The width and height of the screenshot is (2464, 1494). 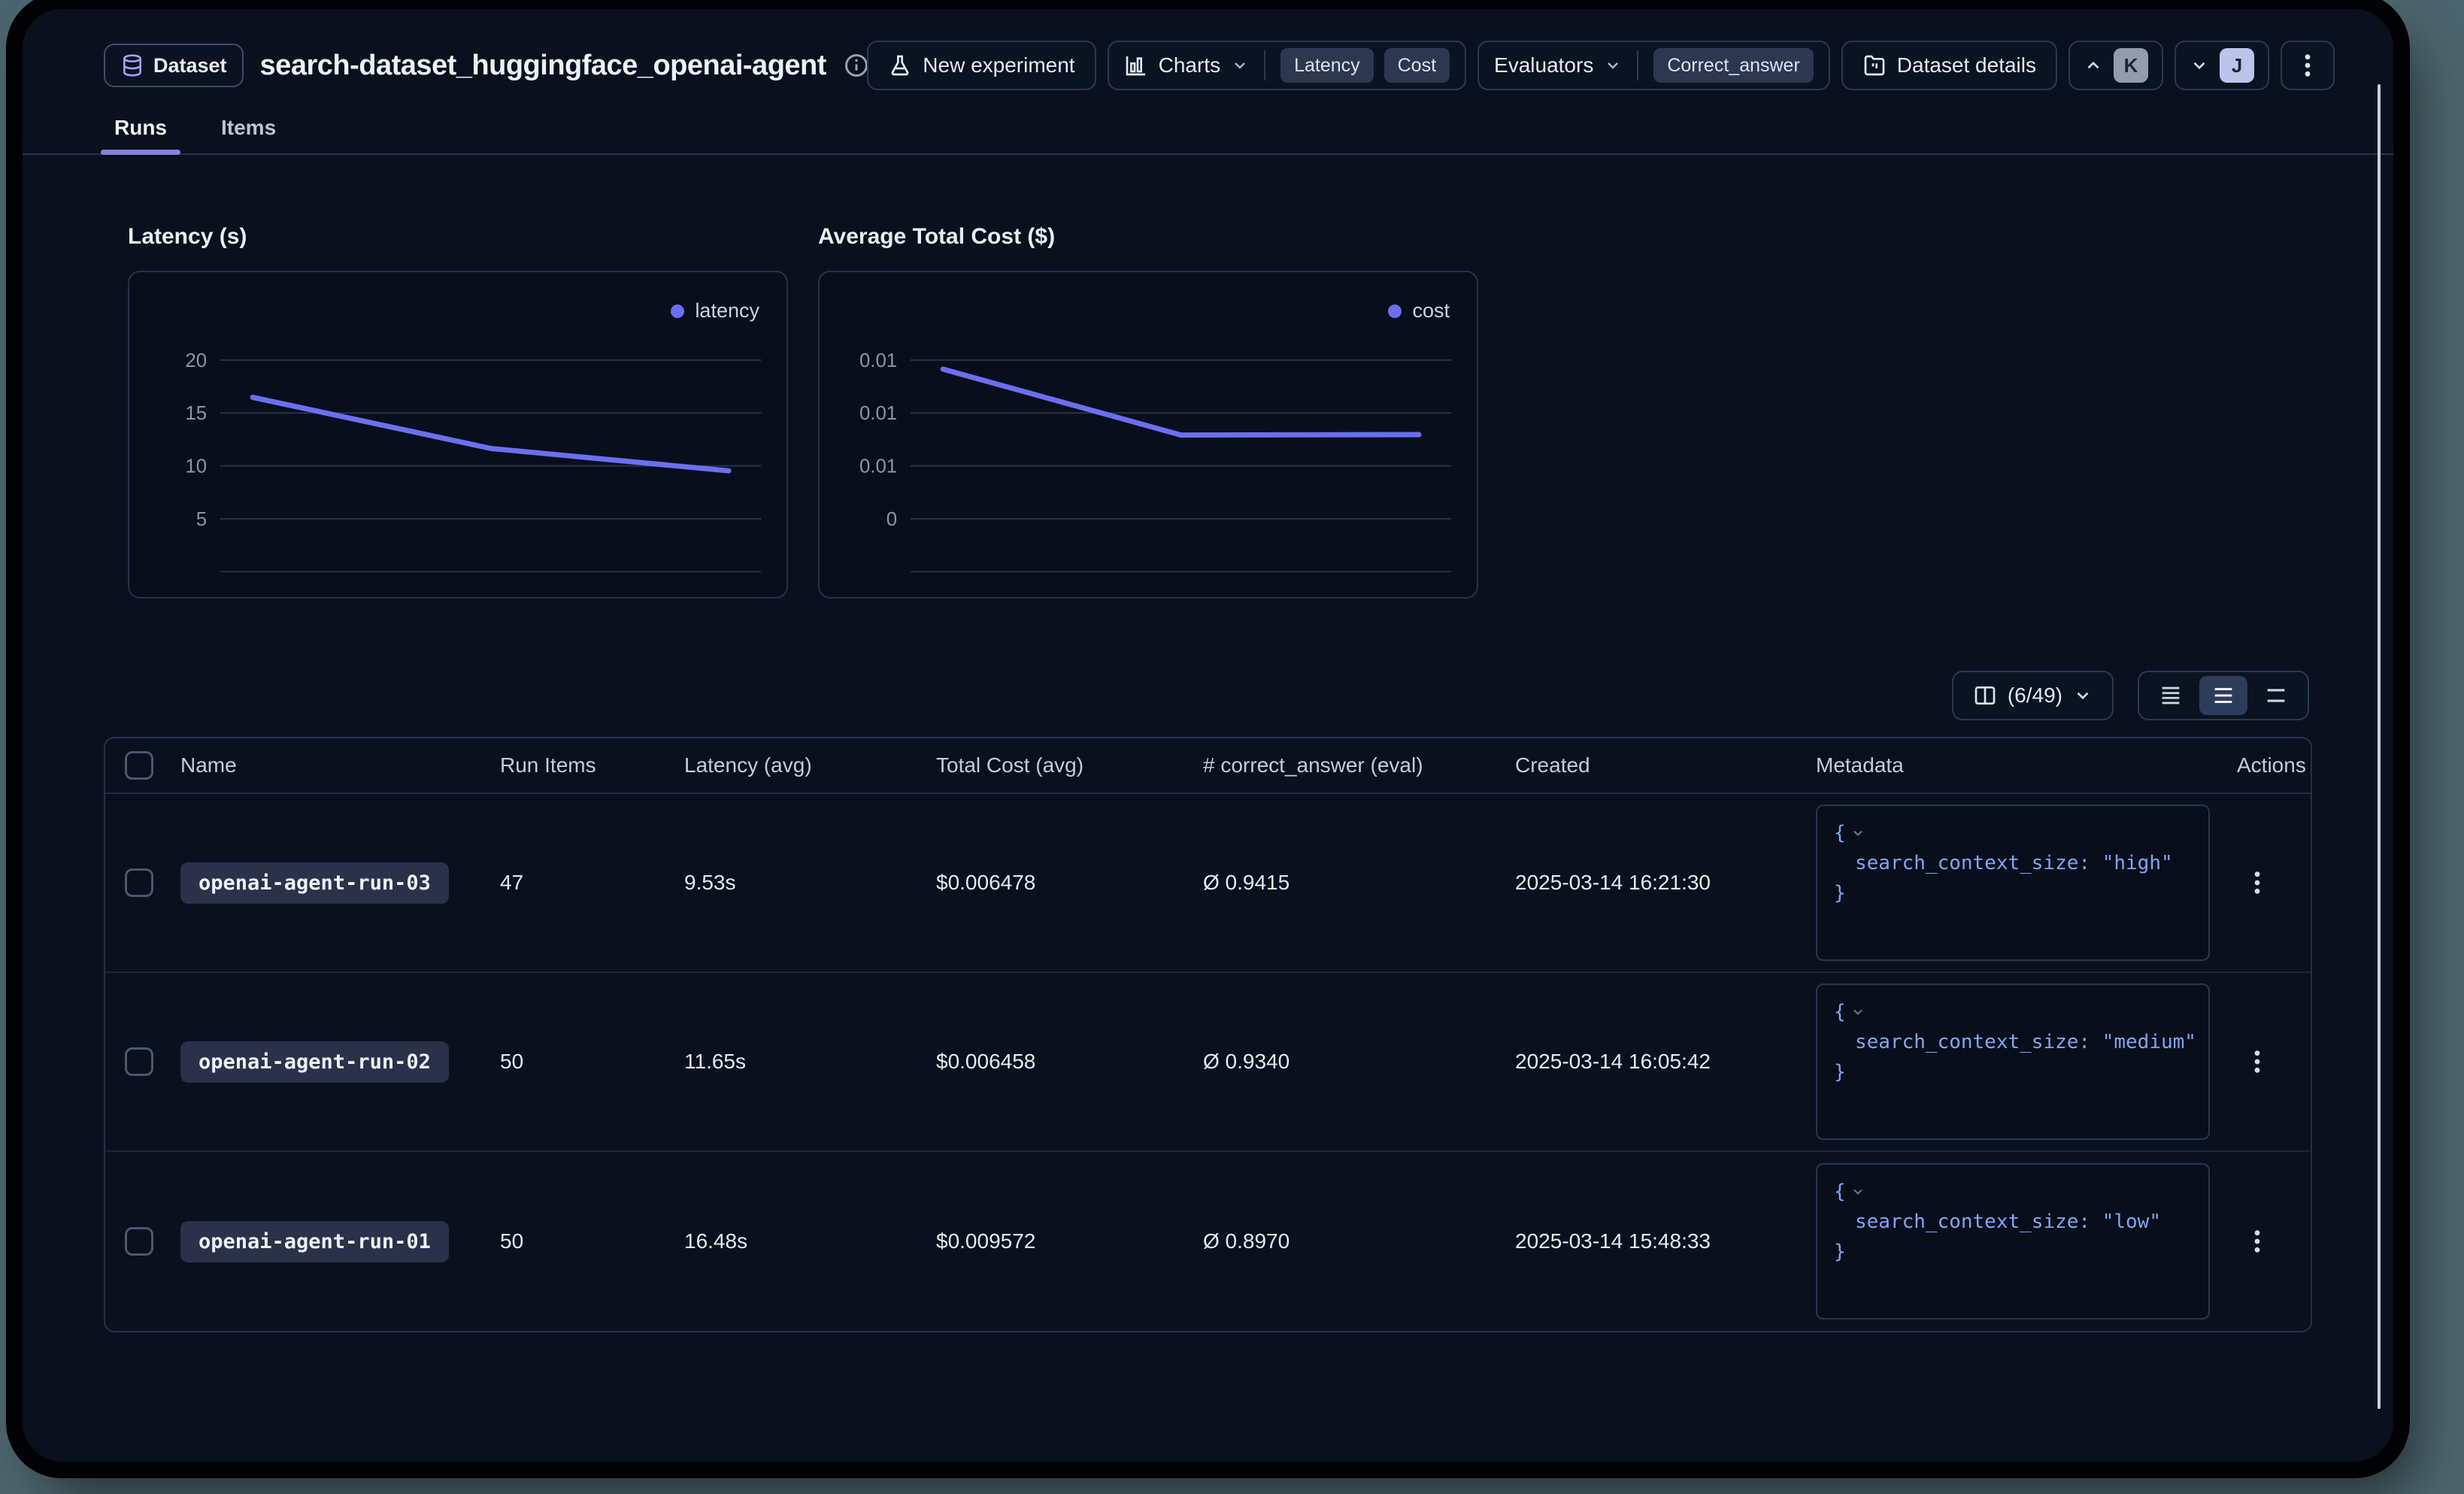 I want to click on more-actions-button, so click(x=2308, y=65).